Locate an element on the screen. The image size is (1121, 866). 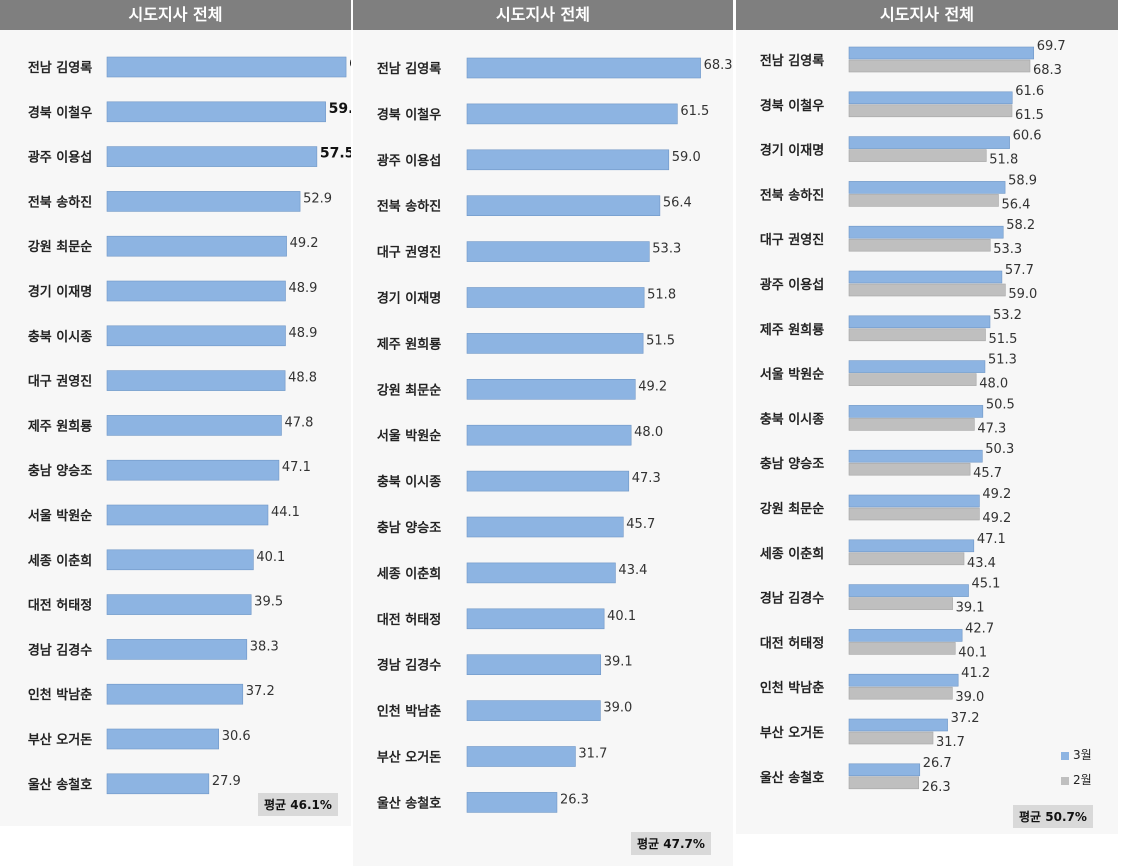
value-label: 53.3 is located at coordinates (666, 249).